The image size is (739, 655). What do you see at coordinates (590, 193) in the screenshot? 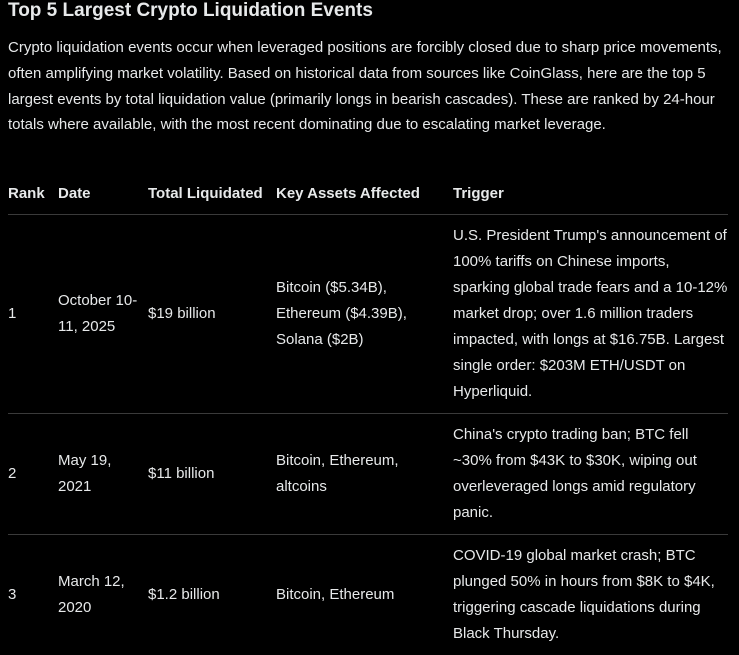
I see `header-trigger: Trigger` at bounding box center [590, 193].